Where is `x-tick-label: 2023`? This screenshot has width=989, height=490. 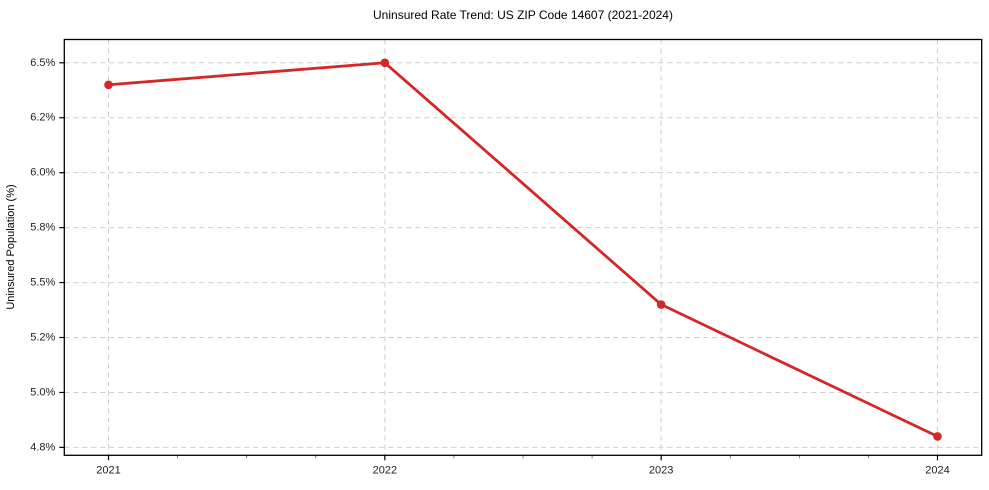 x-tick-label: 2023 is located at coordinates (661, 470).